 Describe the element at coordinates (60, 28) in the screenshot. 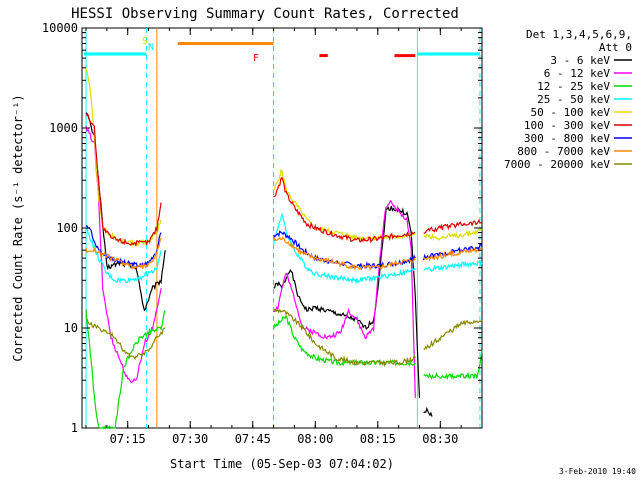

I see `y-tick-label-4: 10000` at that location.